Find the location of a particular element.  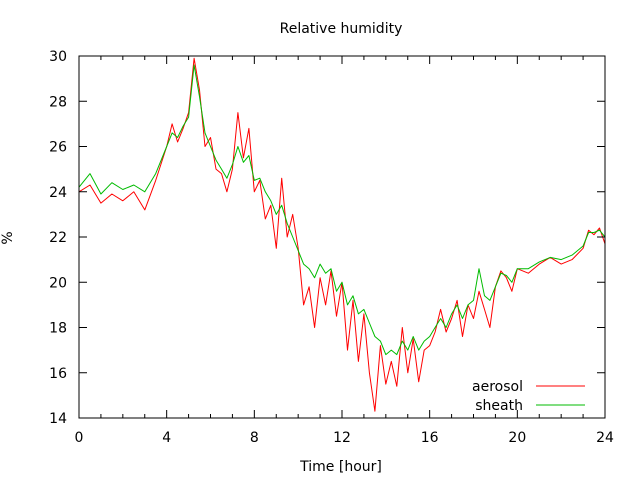

legend: aerosol sheath is located at coordinates (528, 396).